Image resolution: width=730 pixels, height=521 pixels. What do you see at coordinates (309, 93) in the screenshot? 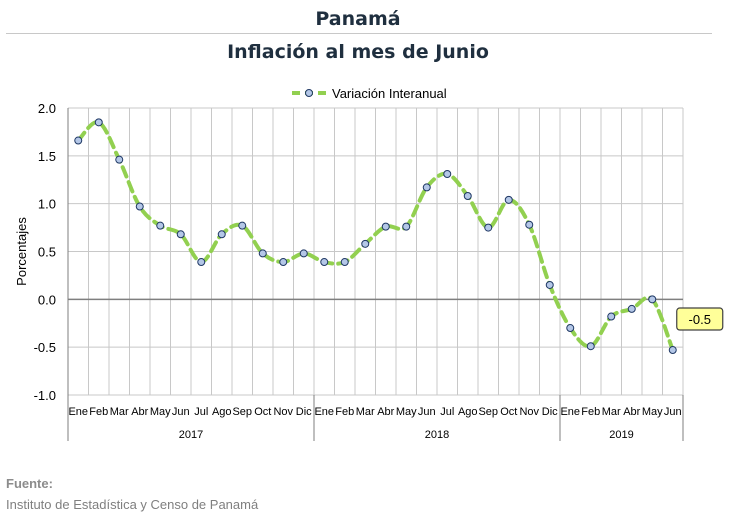
I see `legend-marker-swatch` at bounding box center [309, 93].